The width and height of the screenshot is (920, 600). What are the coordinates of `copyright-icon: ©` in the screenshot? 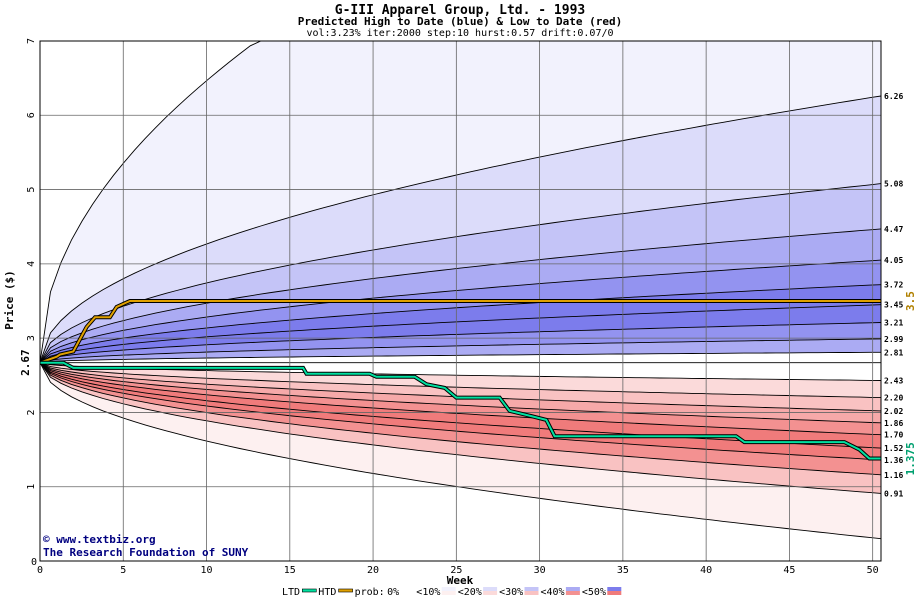 It's located at (49, 539).